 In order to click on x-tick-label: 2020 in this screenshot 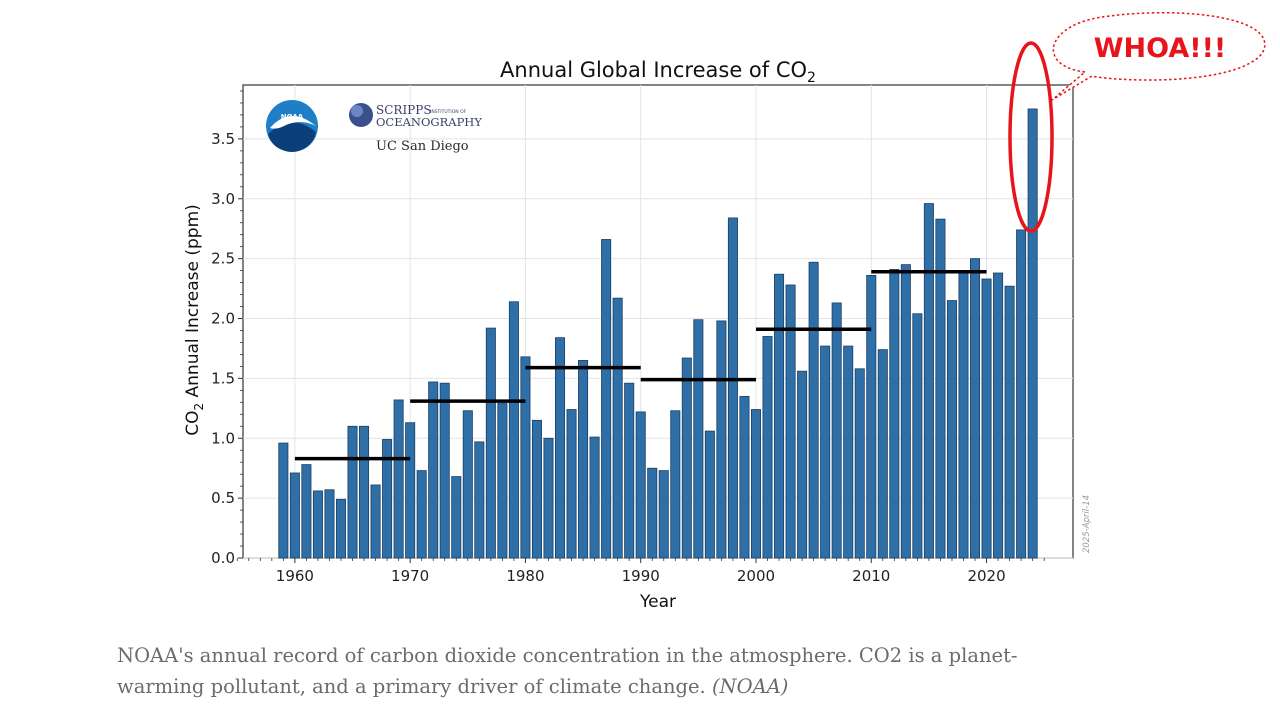, I will do `click(986, 576)`.